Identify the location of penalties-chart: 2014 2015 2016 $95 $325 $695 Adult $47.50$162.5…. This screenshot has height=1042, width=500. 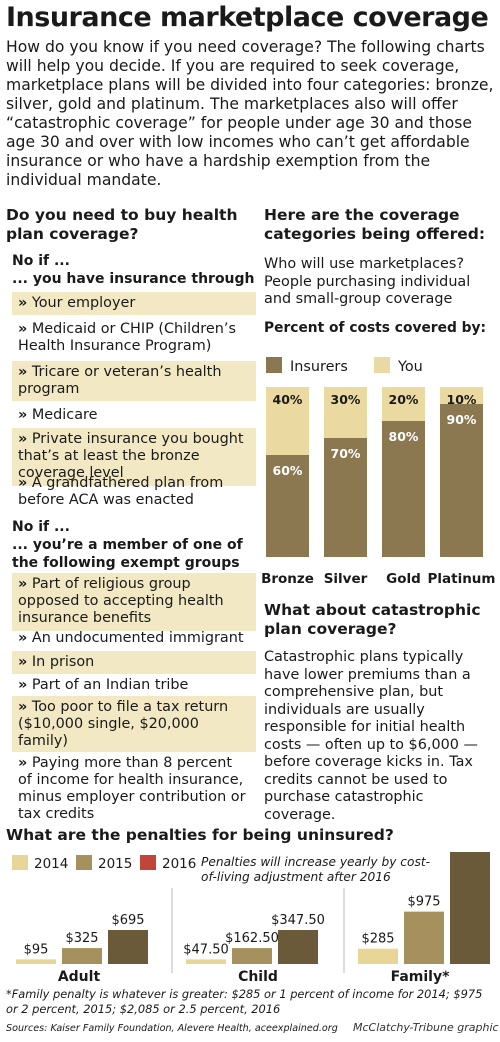
(252, 916).